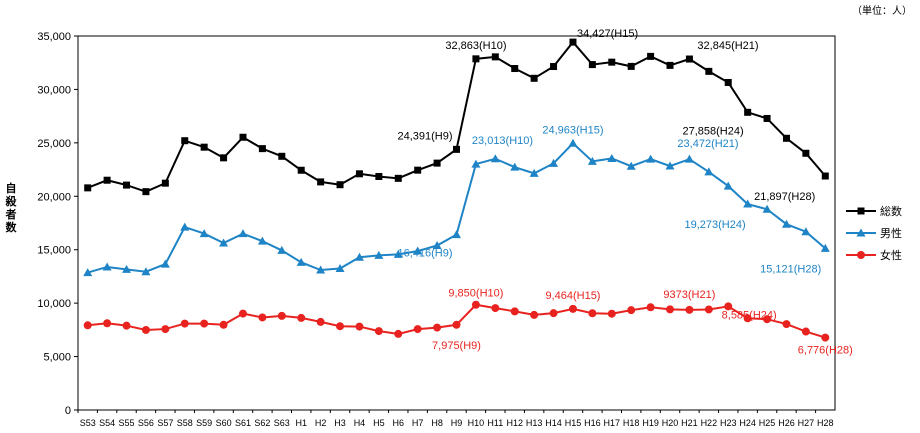 This screenshot has width=920, height=433. What do you see at coordinates (727, 46) in the screenshot?
I see `data-label: 32,845(H21)` at bounding box center [727, 46].